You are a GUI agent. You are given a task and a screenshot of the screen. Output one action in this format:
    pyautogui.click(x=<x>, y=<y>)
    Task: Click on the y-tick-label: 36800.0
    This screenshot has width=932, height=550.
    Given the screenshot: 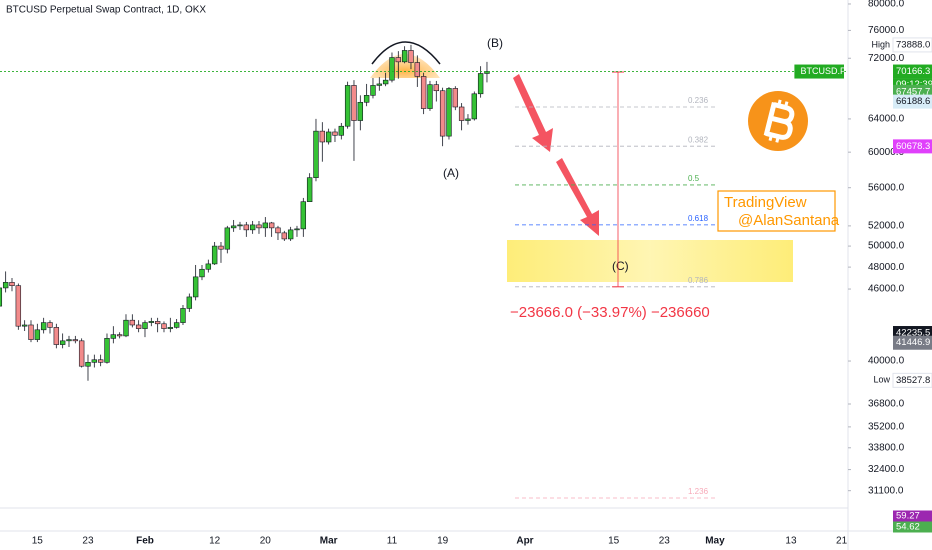 What is the action you would take?
    pyautogui.click(x=886, y=404)
    